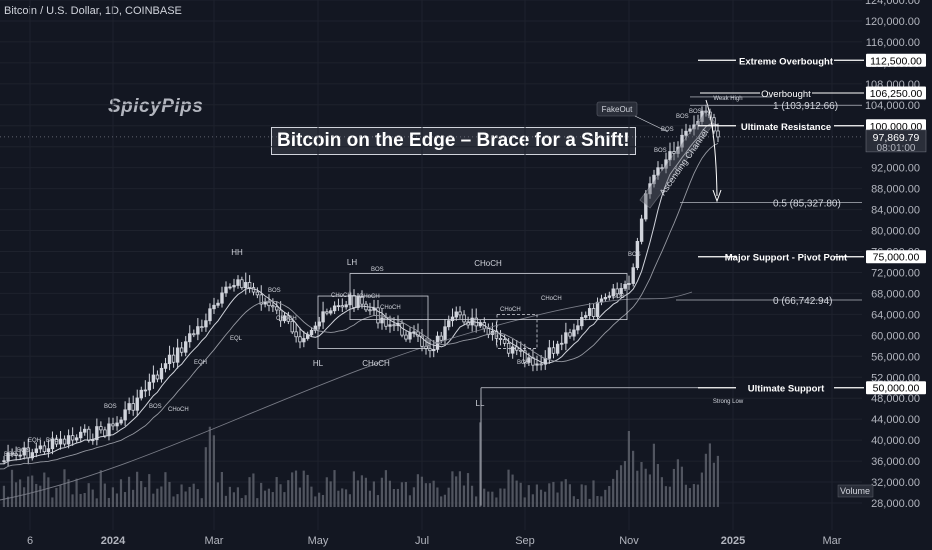 This screenshot has height=550, width=932. I want to click on price-axis-label: 116,000.00, so click(893, 43).